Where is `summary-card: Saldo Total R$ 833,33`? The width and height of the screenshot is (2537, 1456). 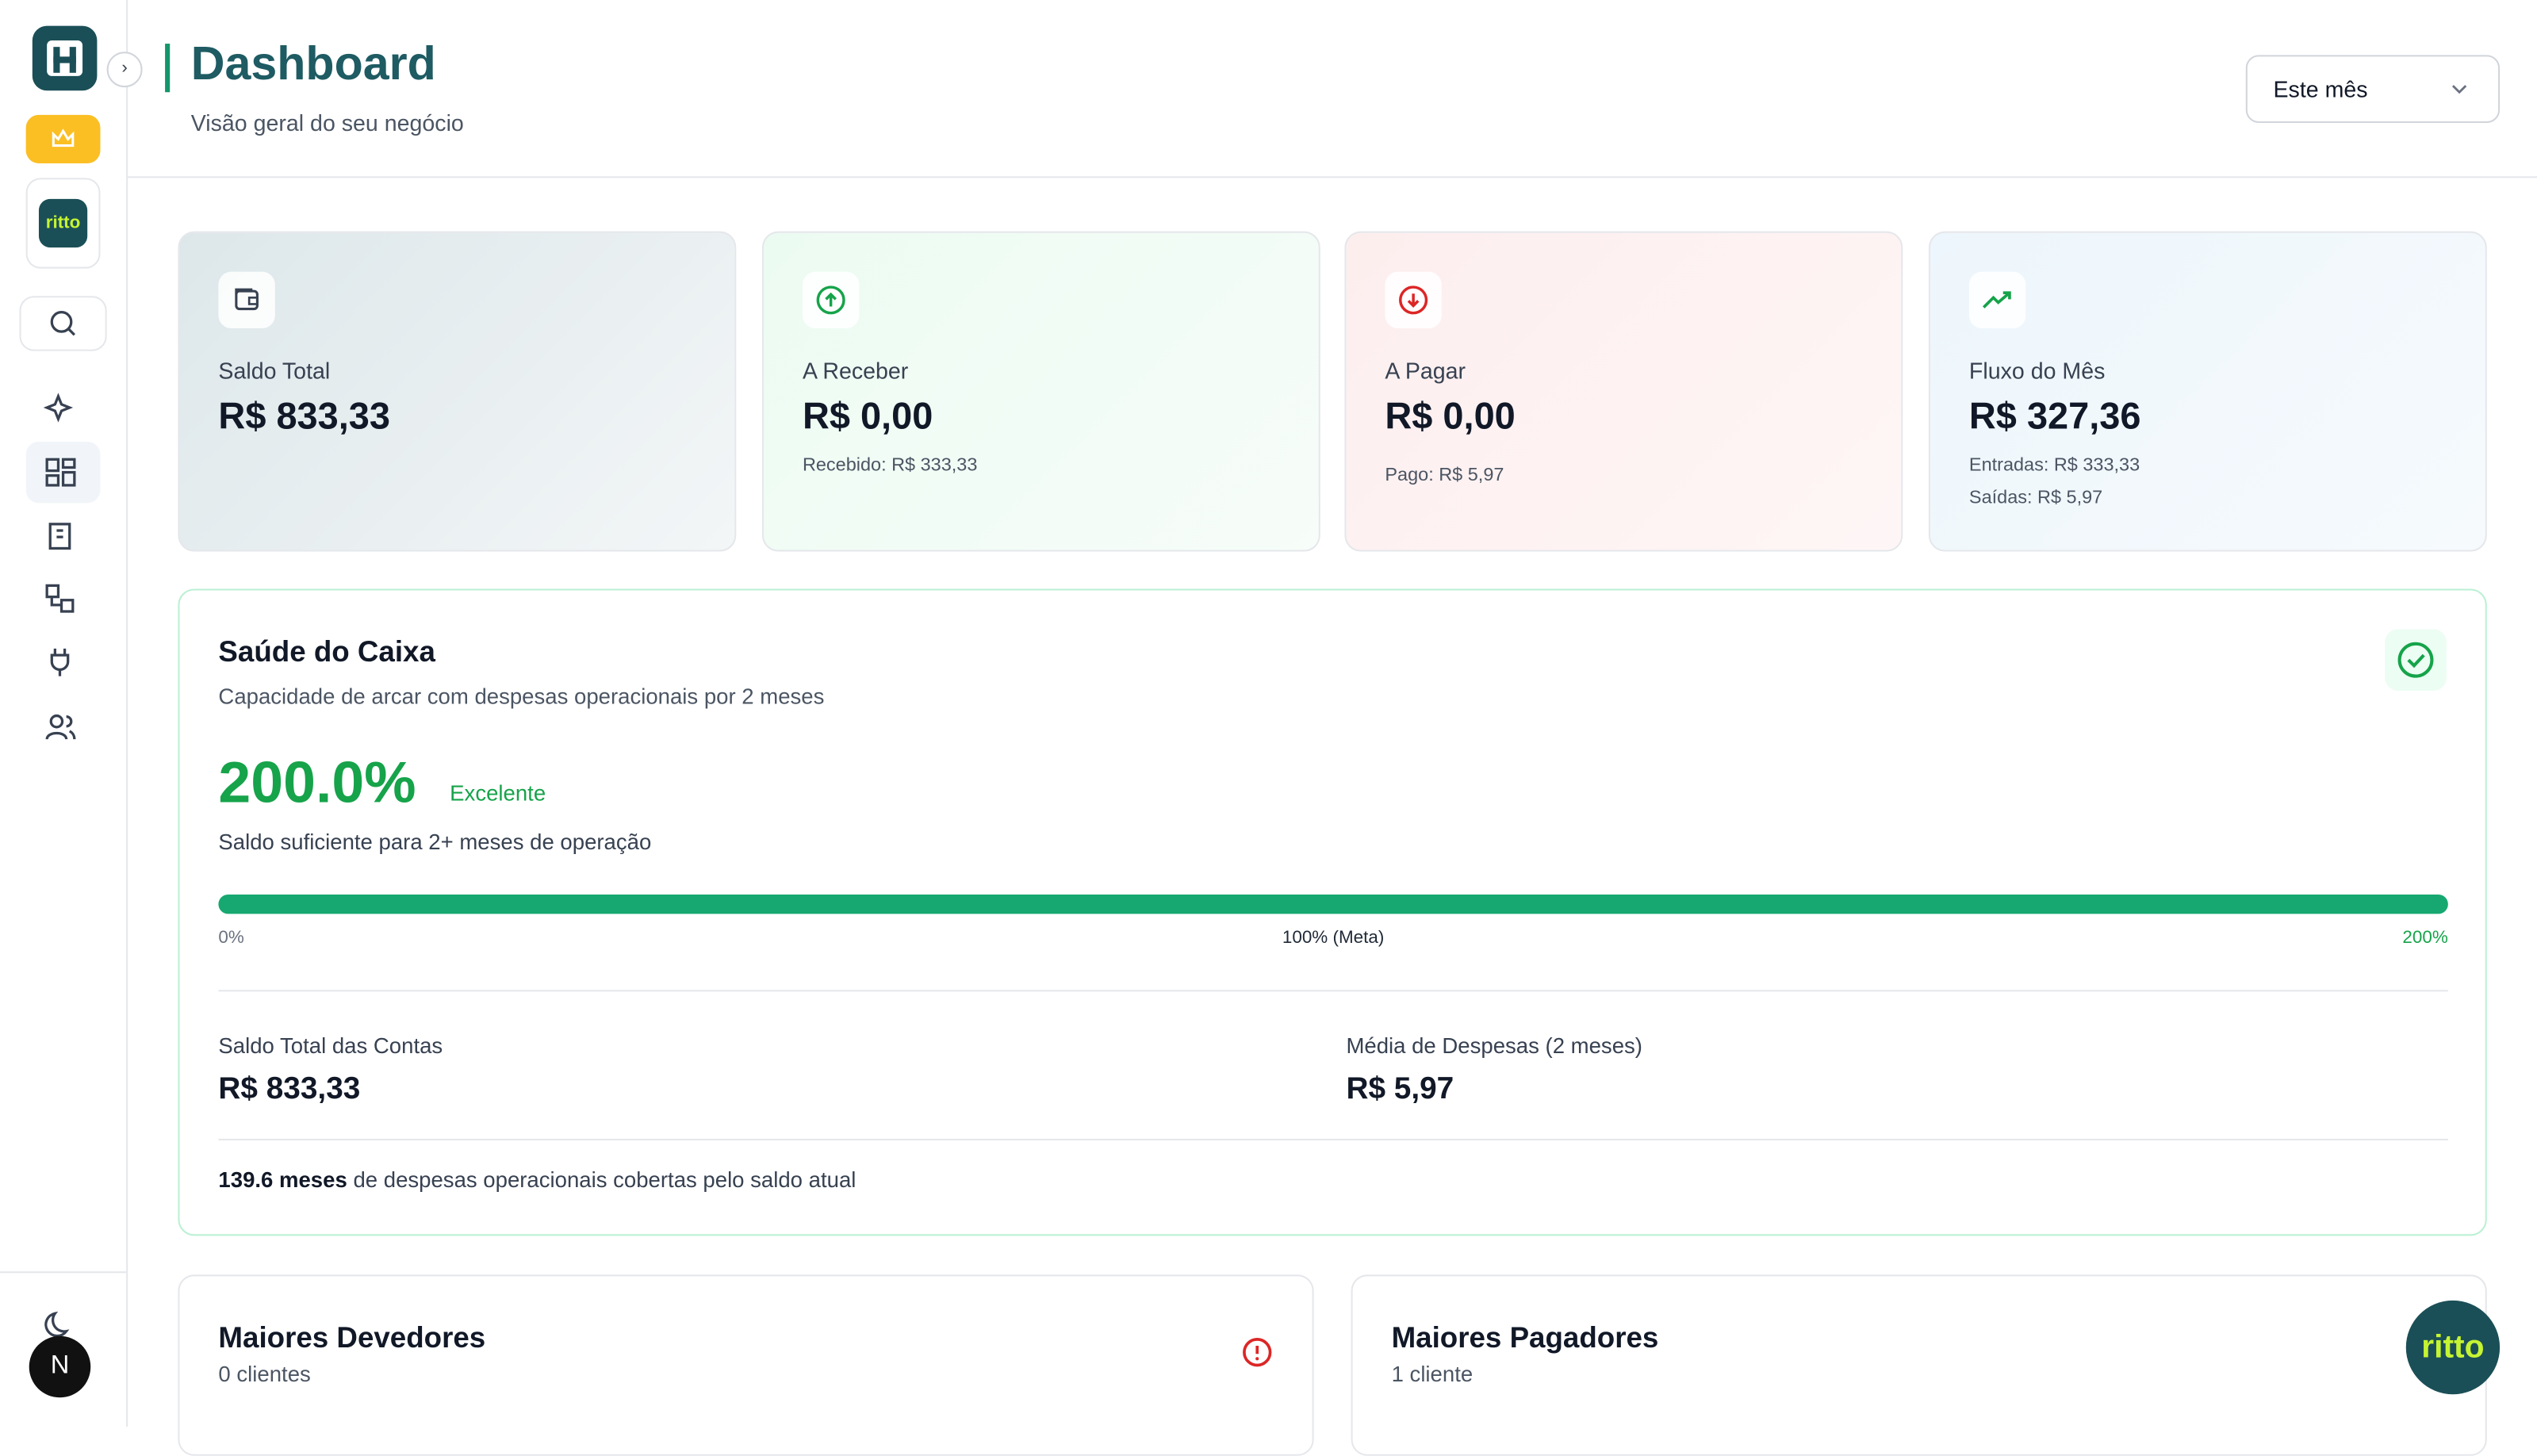
summary-card: Saldo Total R$ 833,33 is located at coordinates (457, 391).